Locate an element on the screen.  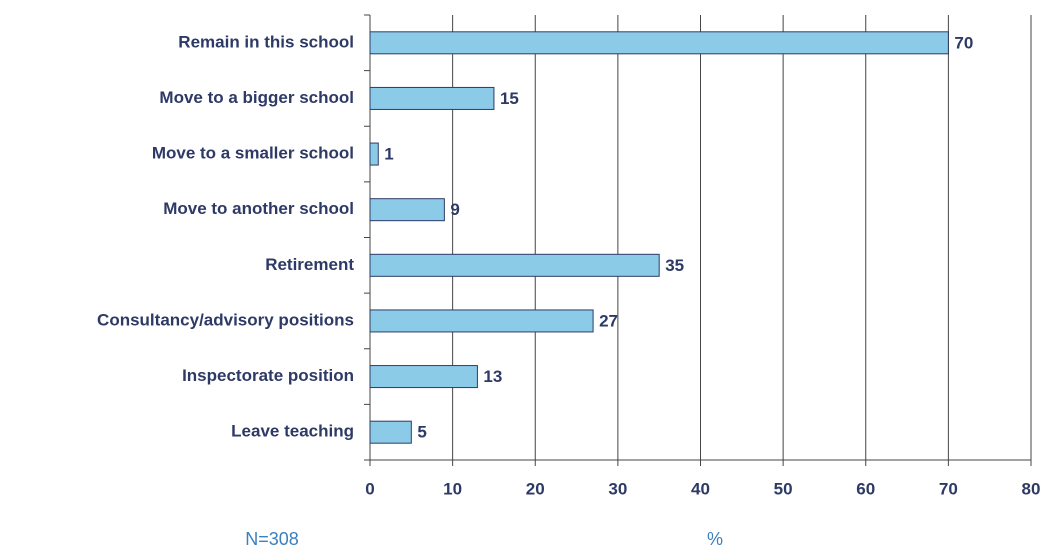
category-label: Move to another school is located at coordinates (258, 208).